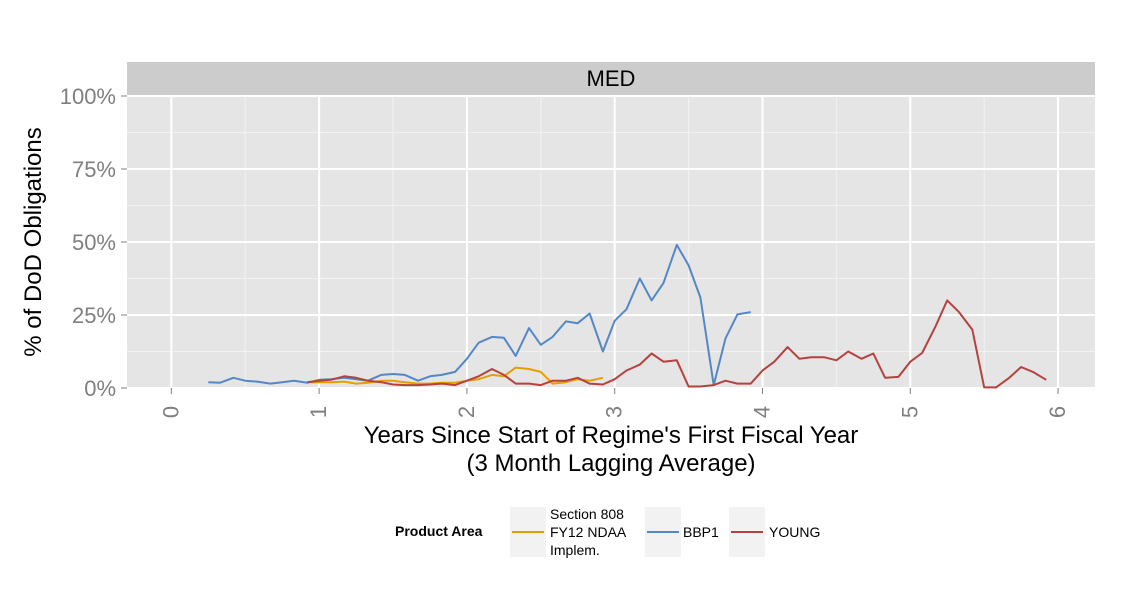  What do you see at coordinates (794, 532) in the screenshot?
I see `legend-label: YOUNG` at bounding box center [794, 532].